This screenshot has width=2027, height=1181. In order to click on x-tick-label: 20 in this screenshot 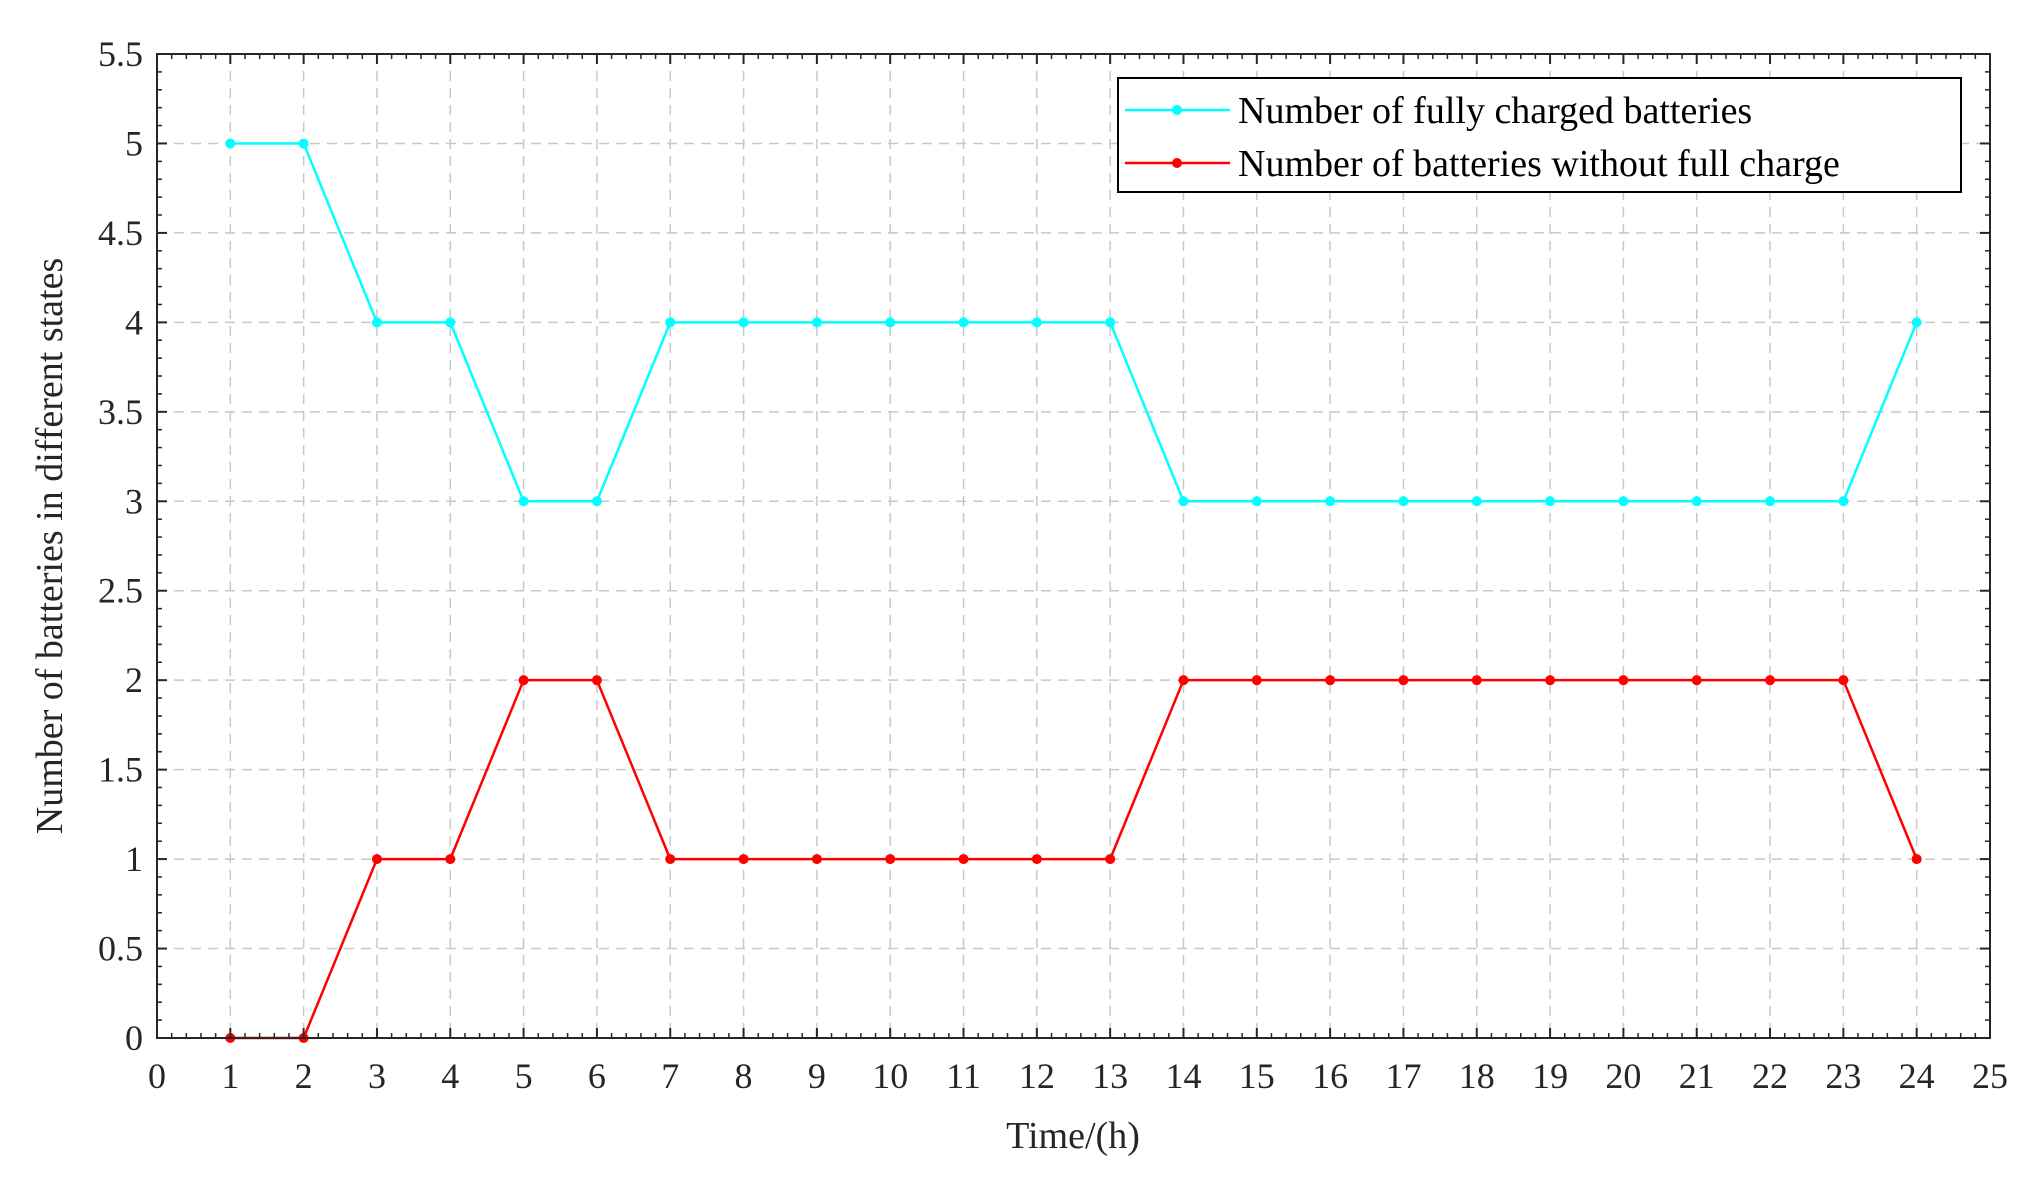, I will do `click(1623, 1076)`.